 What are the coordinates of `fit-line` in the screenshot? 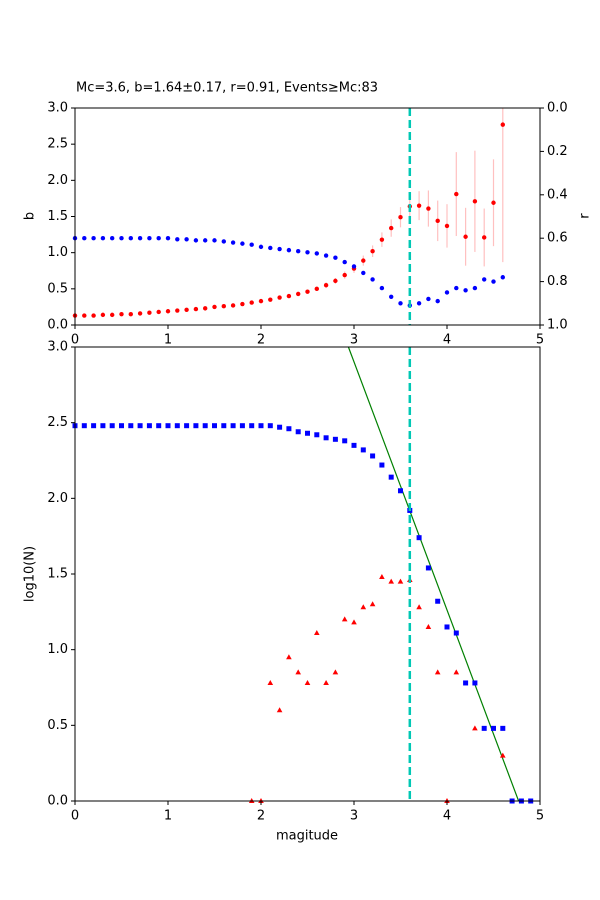 It's located at (433, 574).